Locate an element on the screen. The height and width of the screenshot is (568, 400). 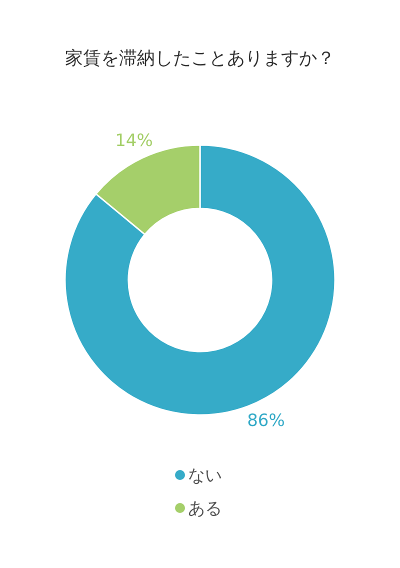
data-label: 86% is located at coordinates (266, 421).